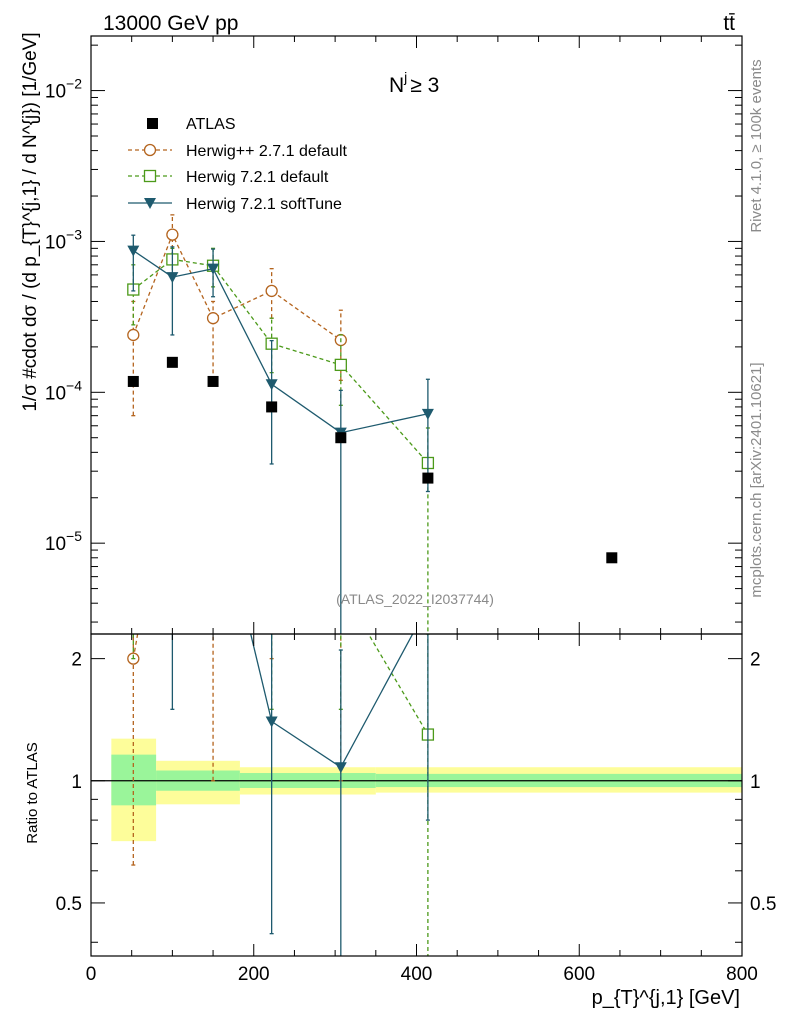 The image size is (786, 1024). Describe the element at coordinates (237, 286) in the screenshot. I see `hpp-main-line` at that location.